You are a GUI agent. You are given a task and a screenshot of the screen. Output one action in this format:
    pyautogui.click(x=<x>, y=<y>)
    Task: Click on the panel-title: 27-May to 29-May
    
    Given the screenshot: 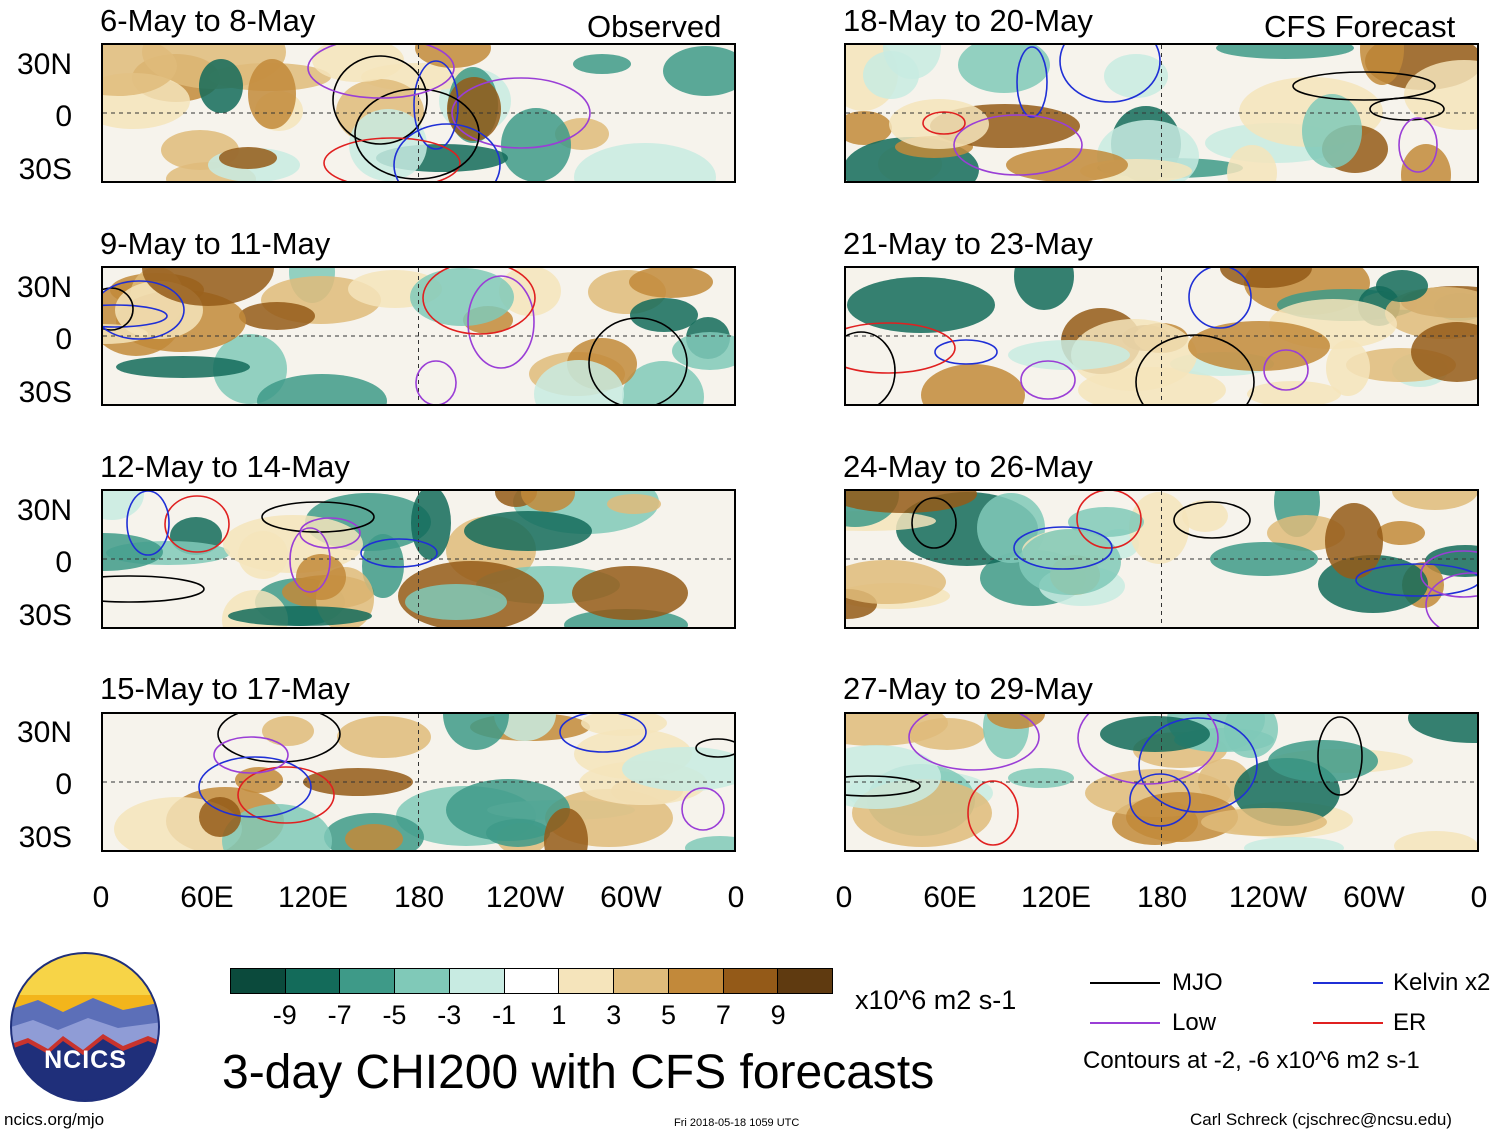 What is the action you would take?
    pyautogui.click(x=968, y=688)
    